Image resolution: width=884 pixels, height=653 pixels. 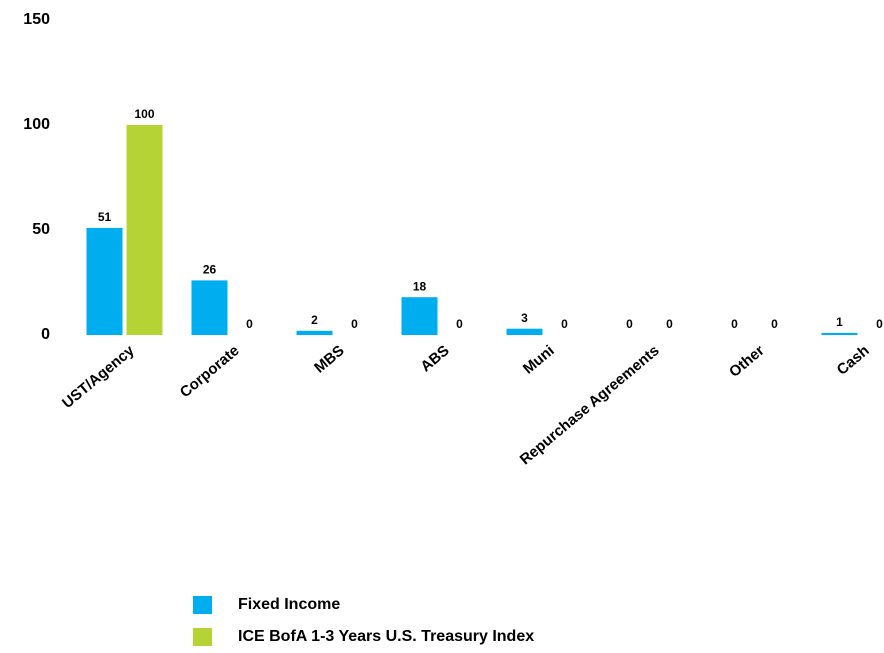 What do you see at coordinates (329, 359) in the screenshot?
I see `x-tick-label: MBS` at bounding box center [329, 359].